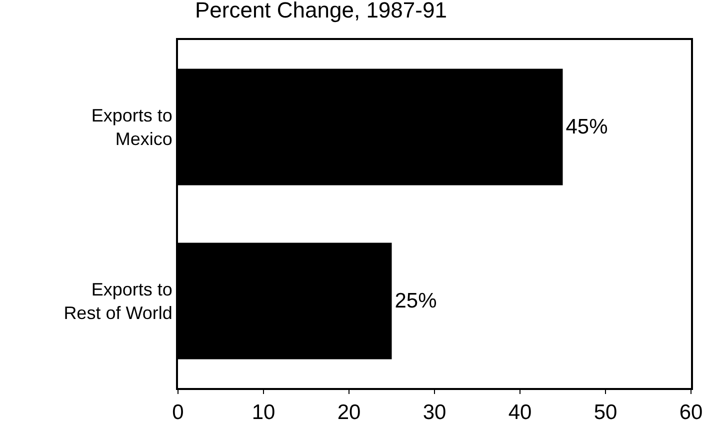 The height and width of the screenshot is (428, 709). What do you see at coordinates (587, 127) in the screenshot?
I see `data-label: 45%` at bounding box center [587, 127].